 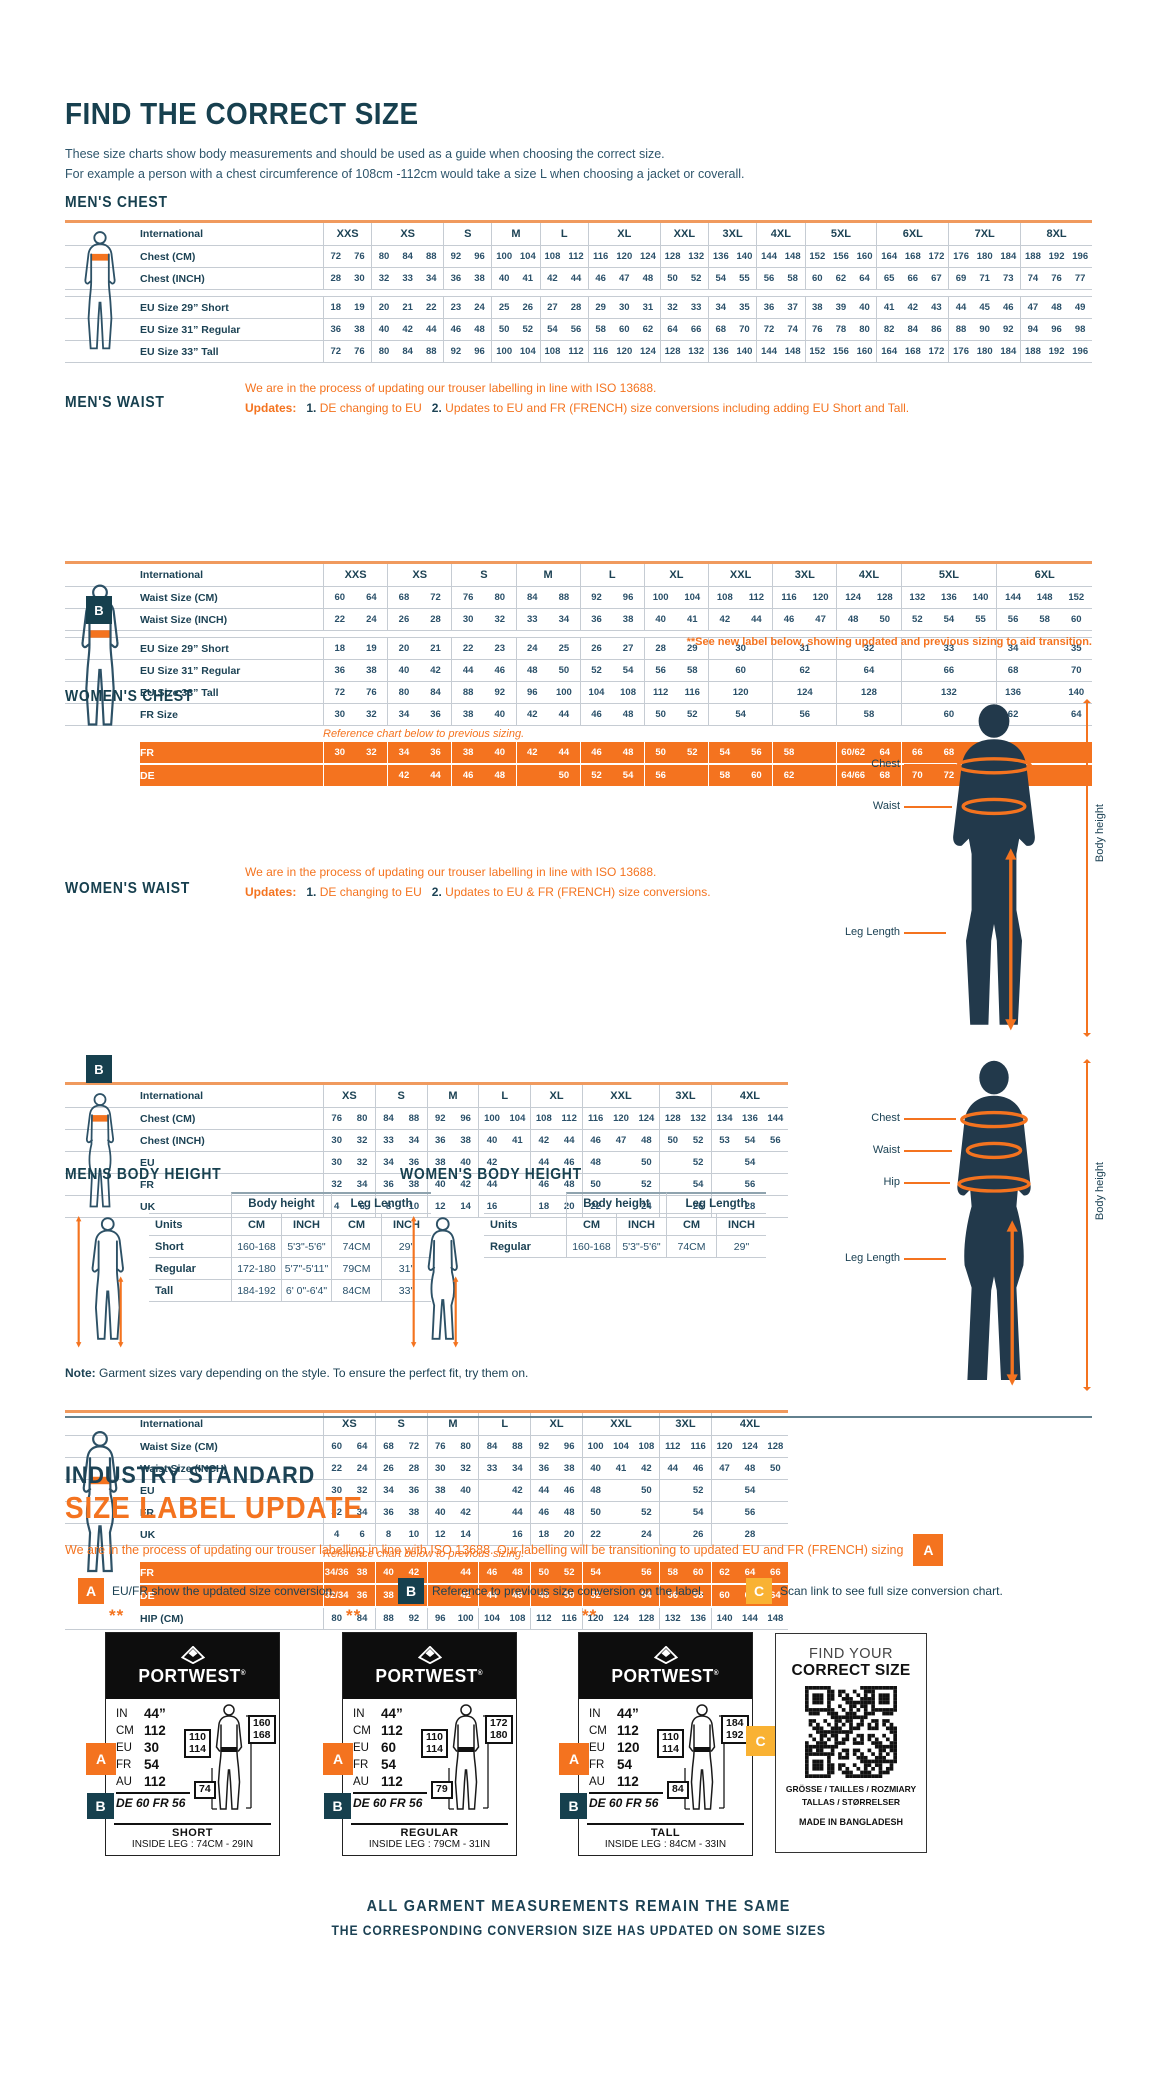 I want to click on size-group: 136 140, so click(x=732, y=256).